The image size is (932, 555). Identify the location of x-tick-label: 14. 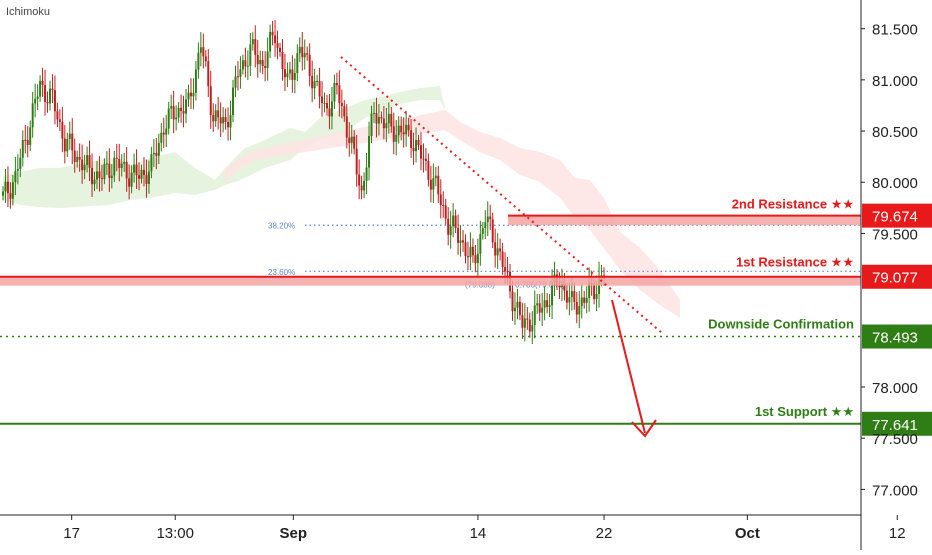
(478, 533).